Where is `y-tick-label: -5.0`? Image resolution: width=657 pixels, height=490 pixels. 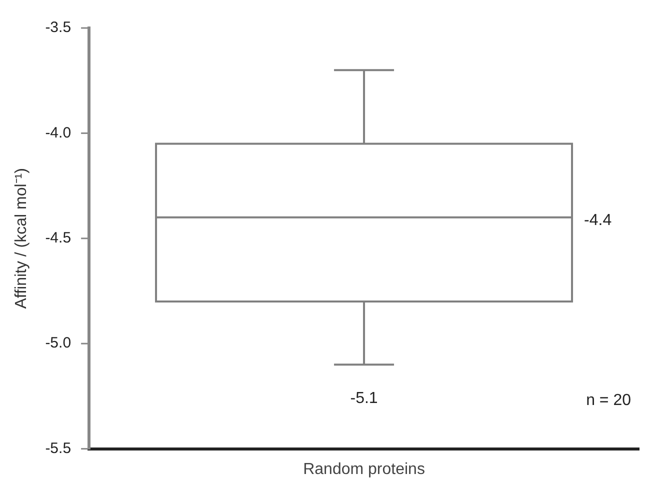
y-tick-label: -5.0 is located at coordinates (58, 343).